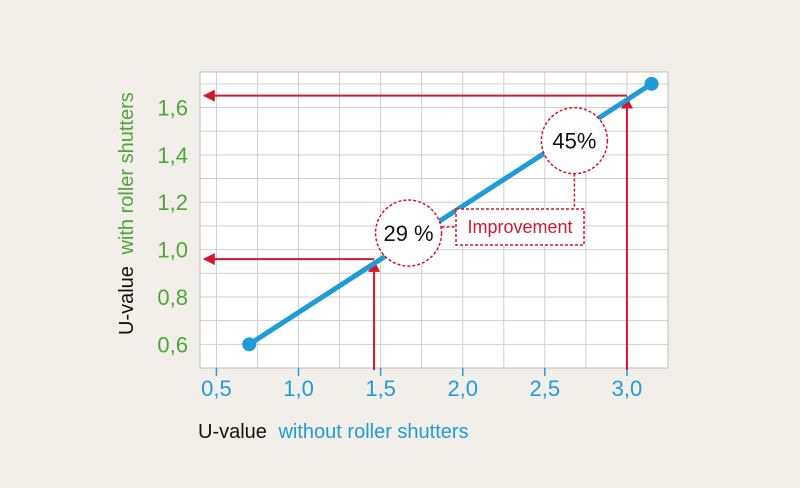 This screenshot has height=488, width=800. I want to click on improvement-box, so click(520, 227).